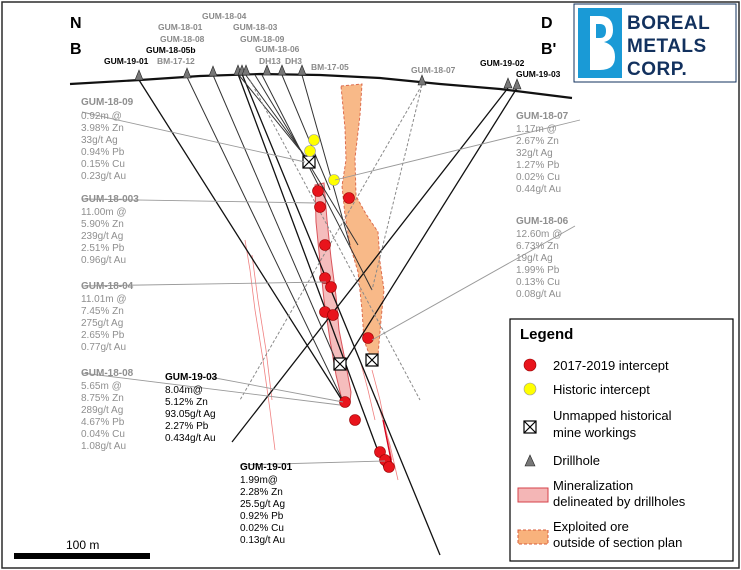  What do you see at coordinates (667, 46) in the screenshot?
I see `logo-line-2: METALS` at bounding box center [667, 46].